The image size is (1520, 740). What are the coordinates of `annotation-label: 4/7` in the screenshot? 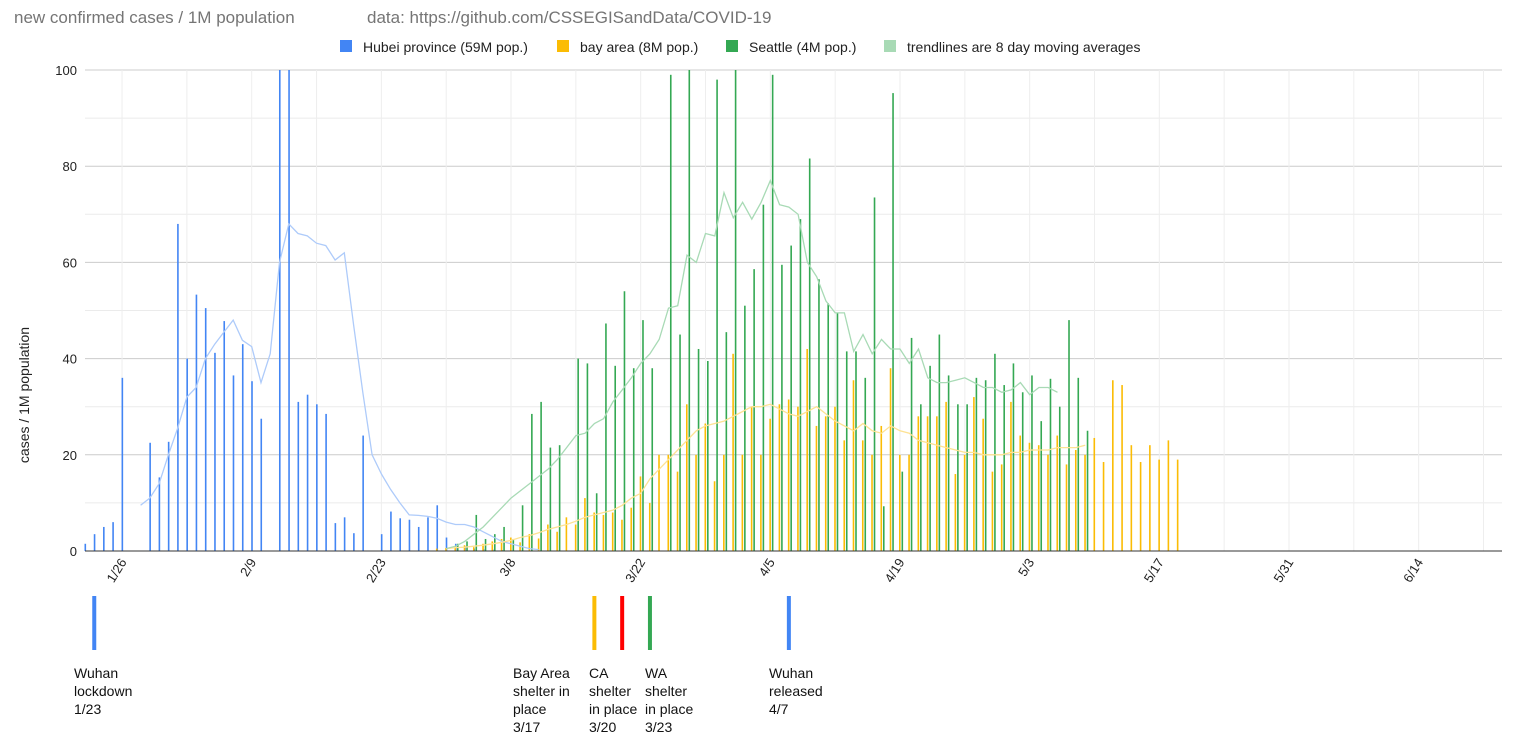 It's located at (779, 709).